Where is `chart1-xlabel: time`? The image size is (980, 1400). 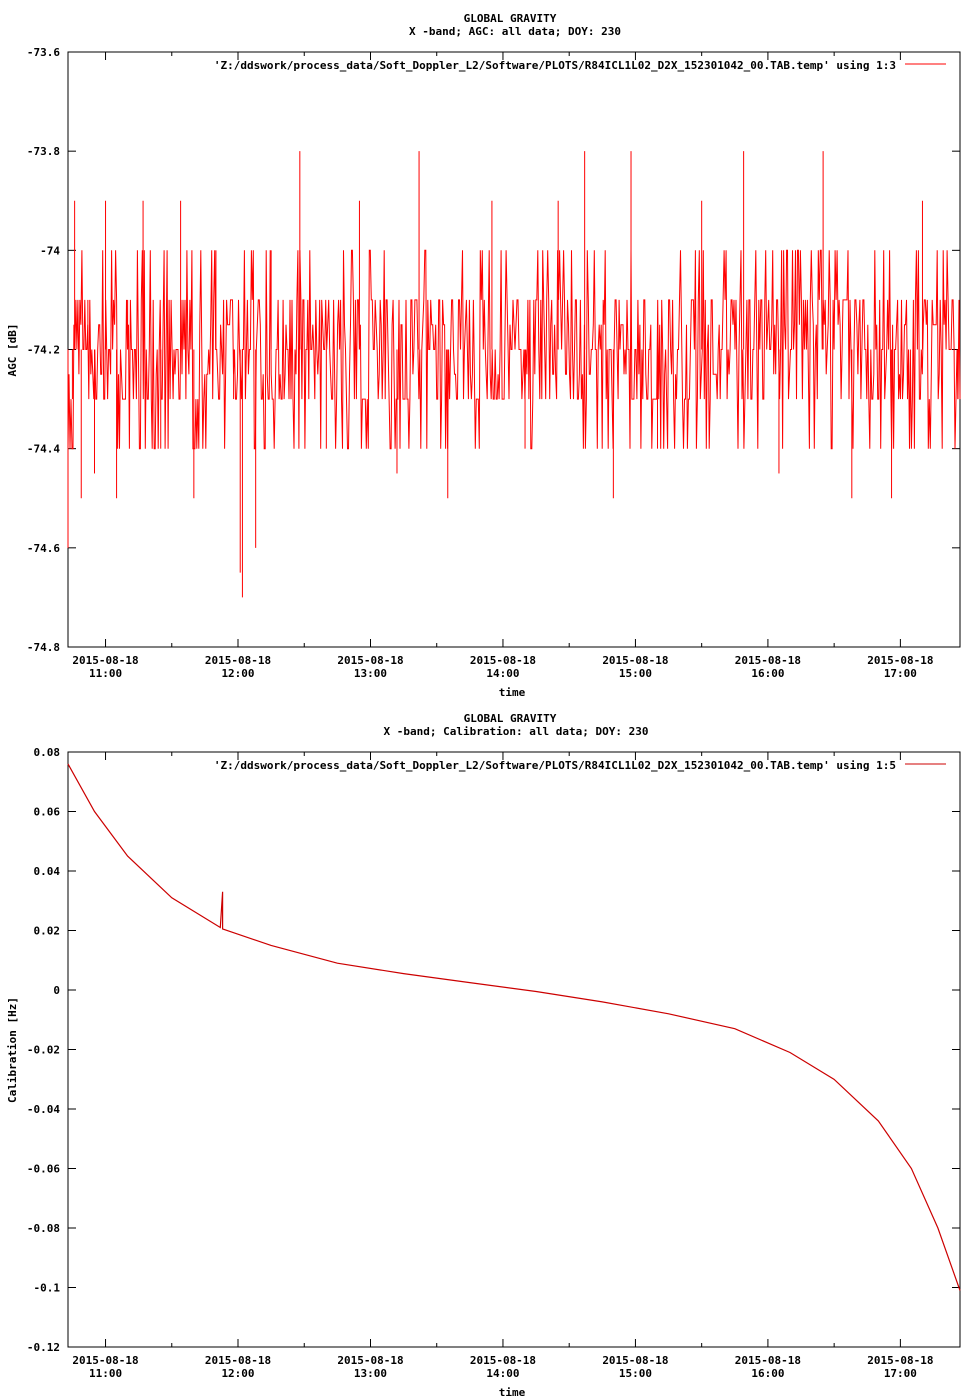
chart1-xlabel: time is located at coordinates (512, 692).